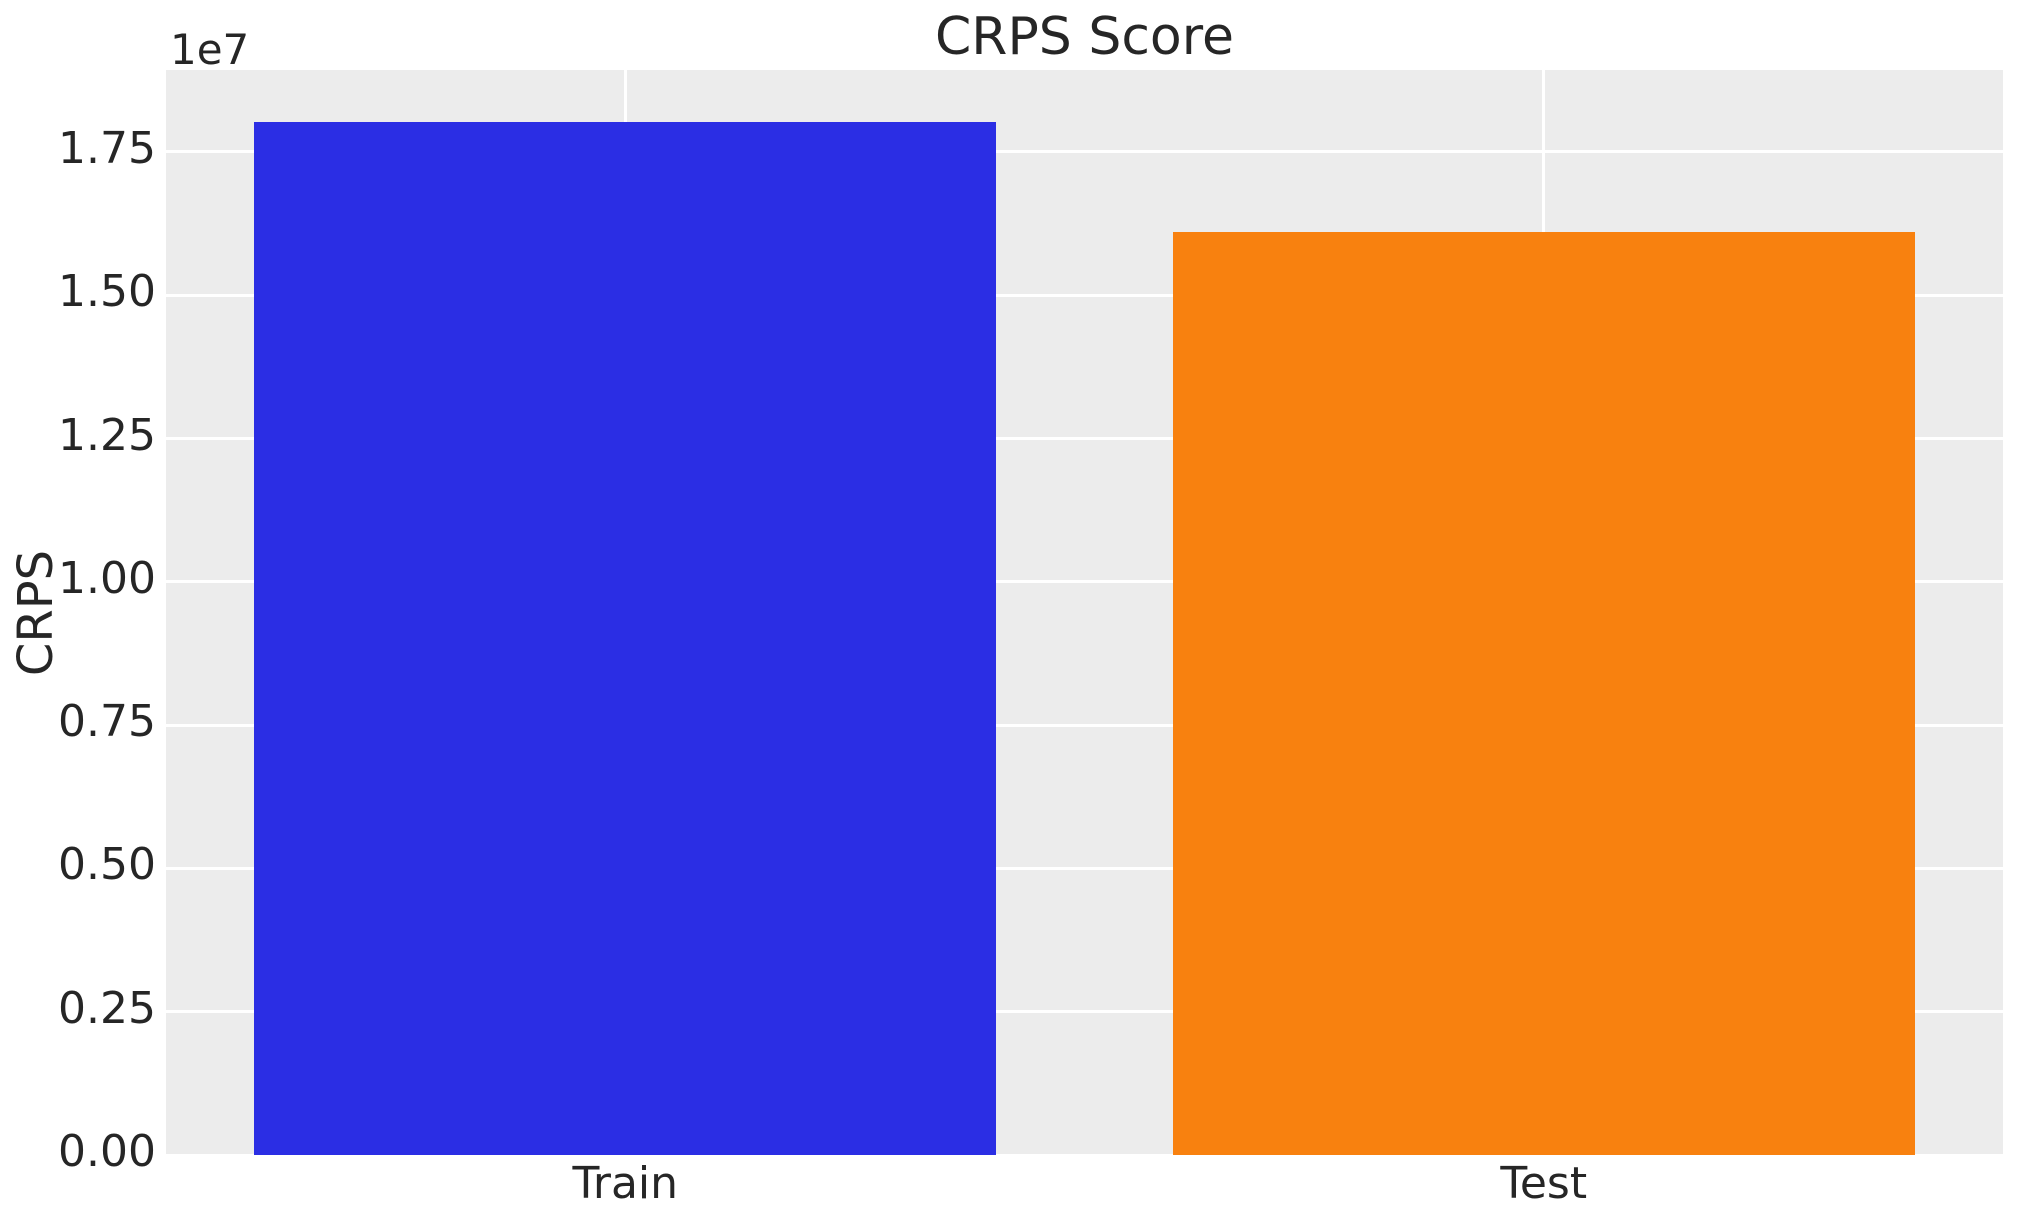  What do you see at coordinates (107, 578) in the screenshot?
I see `y-tick-label: 1.00` at bounding box center [107, 578].